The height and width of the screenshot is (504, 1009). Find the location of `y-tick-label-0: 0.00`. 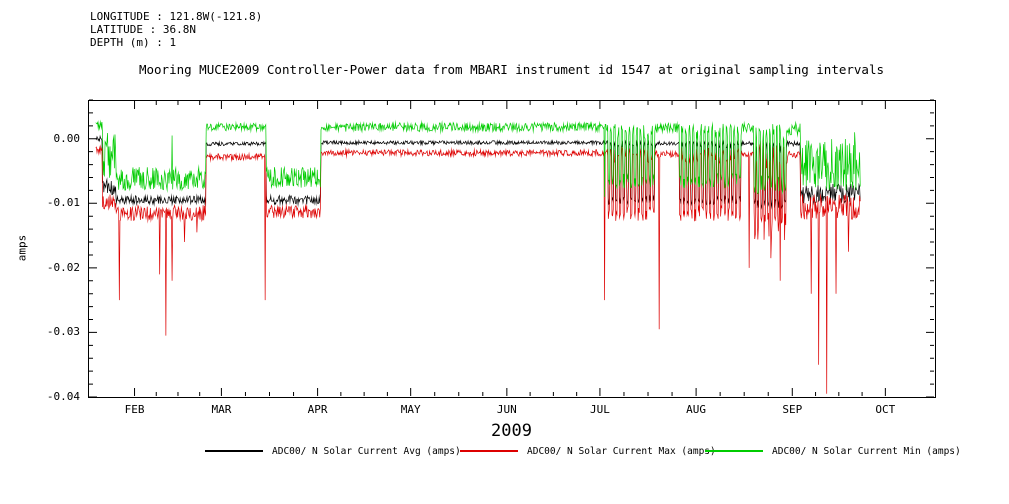

y-tick-label-0: 0.00 is located at coordinates (67, 138).